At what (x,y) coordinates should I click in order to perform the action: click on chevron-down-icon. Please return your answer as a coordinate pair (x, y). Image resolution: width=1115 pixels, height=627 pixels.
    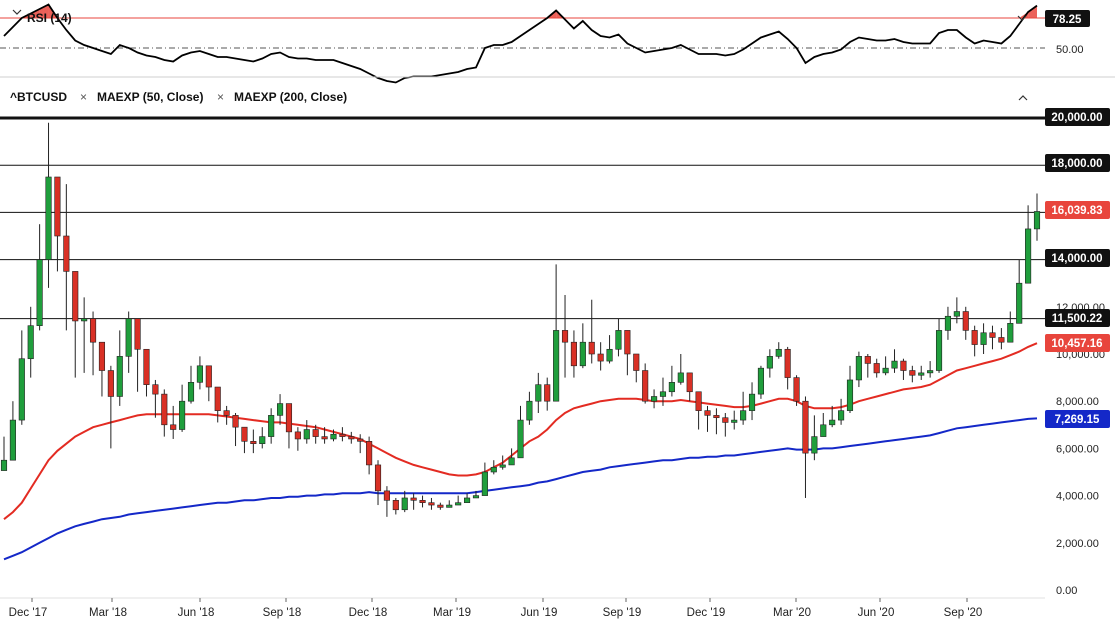
    Looking at the image, I should click on (1022, 18).